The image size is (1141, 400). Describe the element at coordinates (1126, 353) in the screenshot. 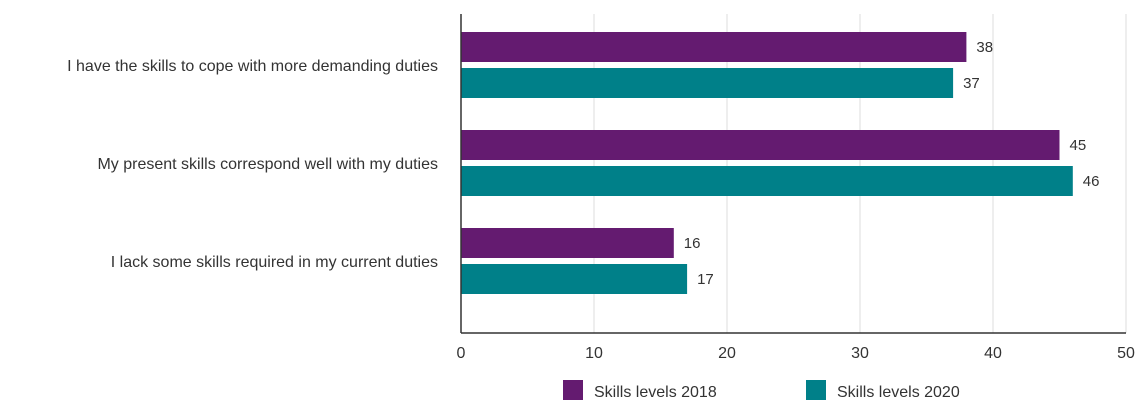

I see `x-tick-label-50: 50` at that location.